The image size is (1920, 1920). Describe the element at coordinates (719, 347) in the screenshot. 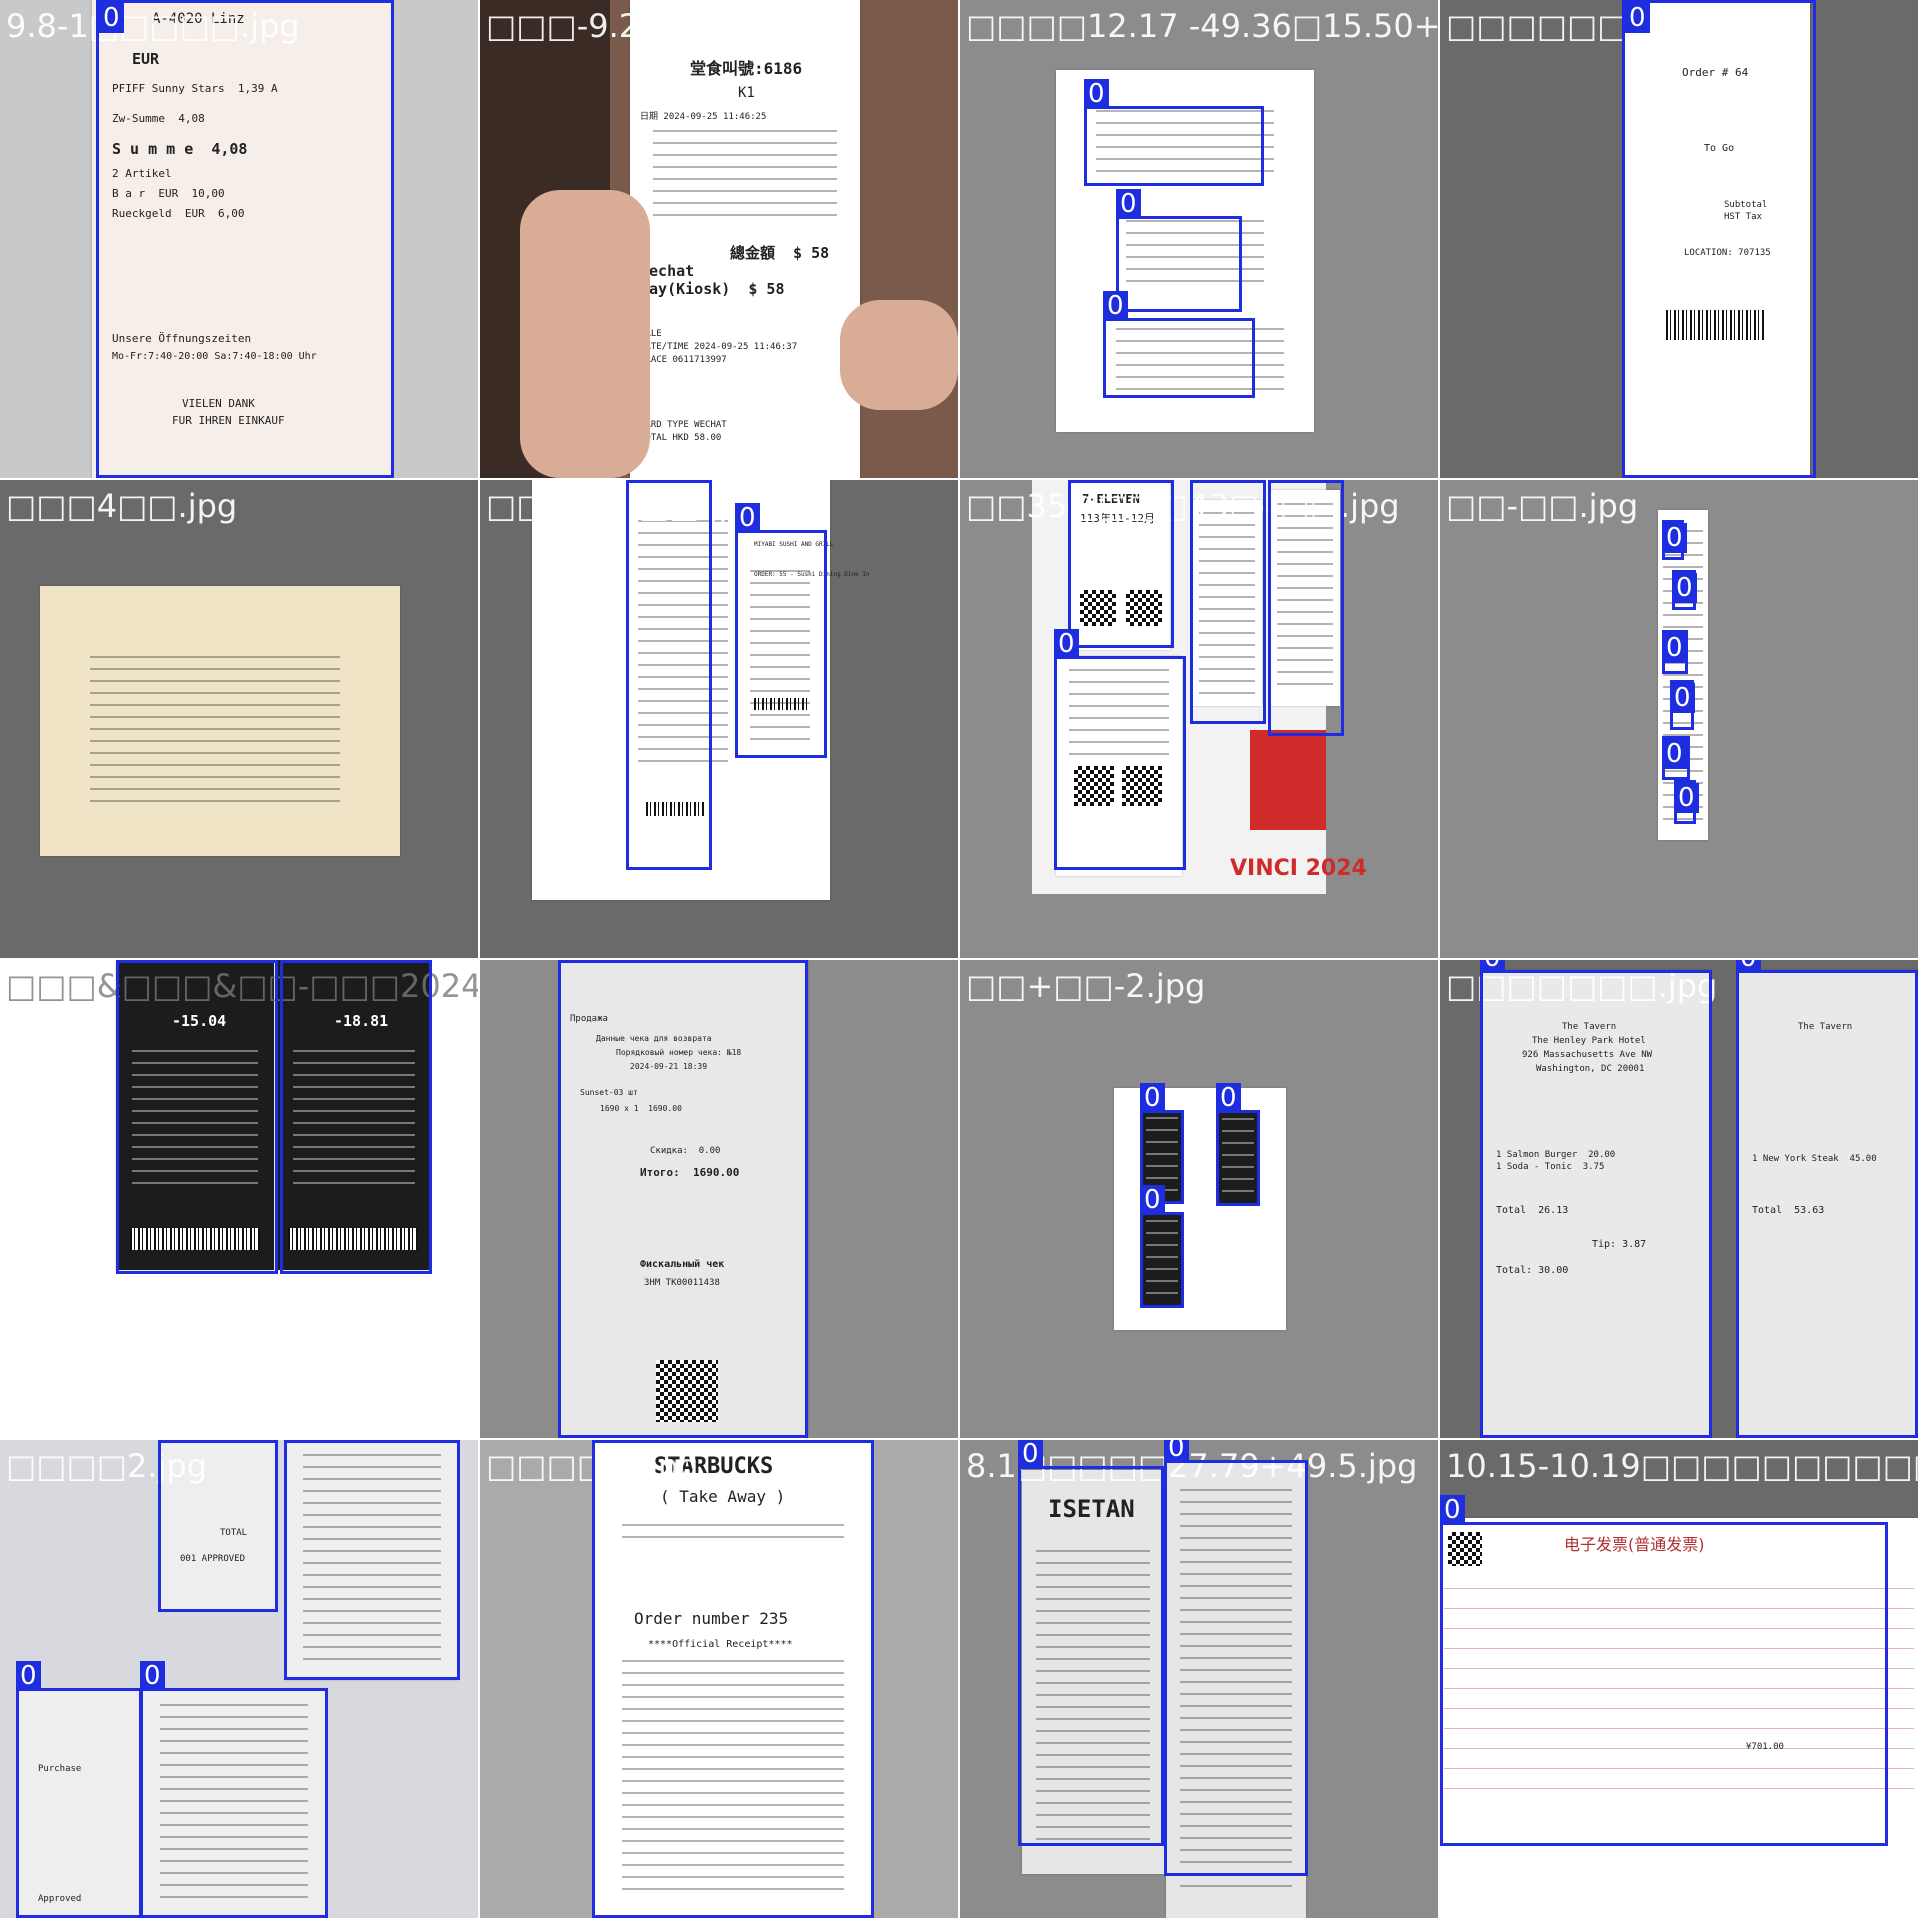

I see `receipt-text: DATE/TIME 2024-09-25 11:46:37` at that location.